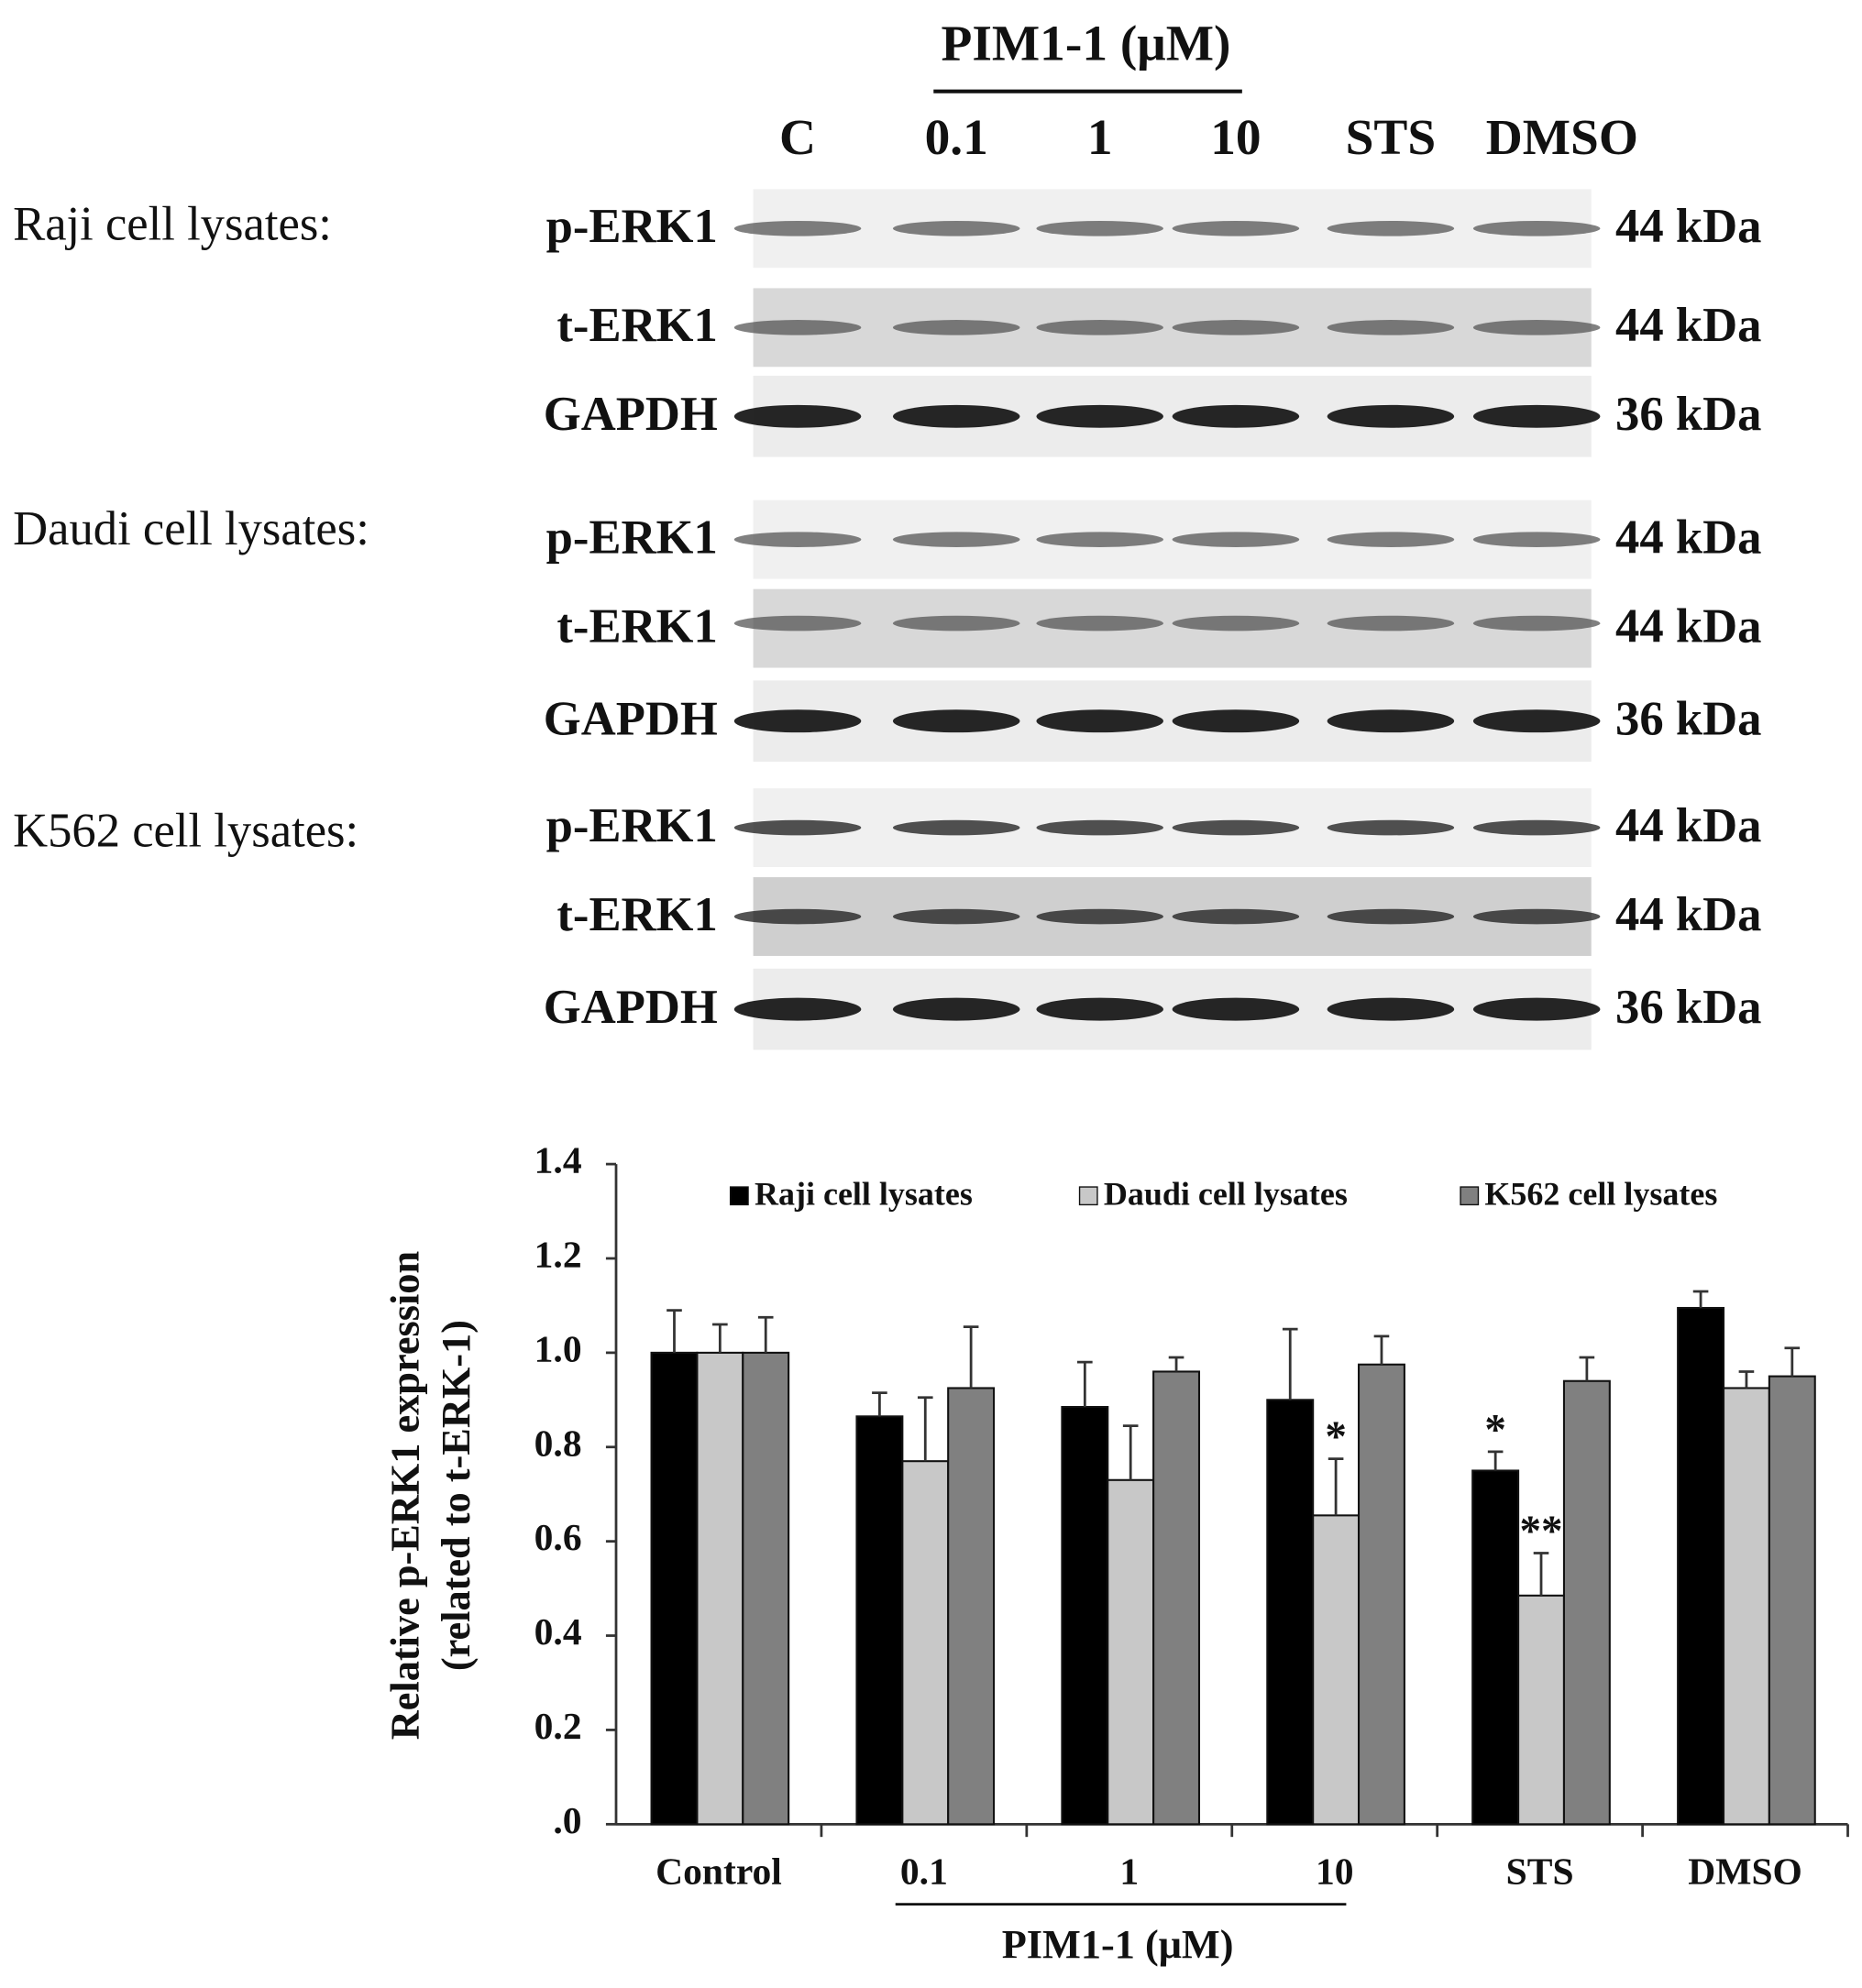 This screenshot has height=1988, width=1862. What do you see at coordinates (1235, 137) in the screenshot?
I see `lane-label: 10` at bounding box center [1235, 137].